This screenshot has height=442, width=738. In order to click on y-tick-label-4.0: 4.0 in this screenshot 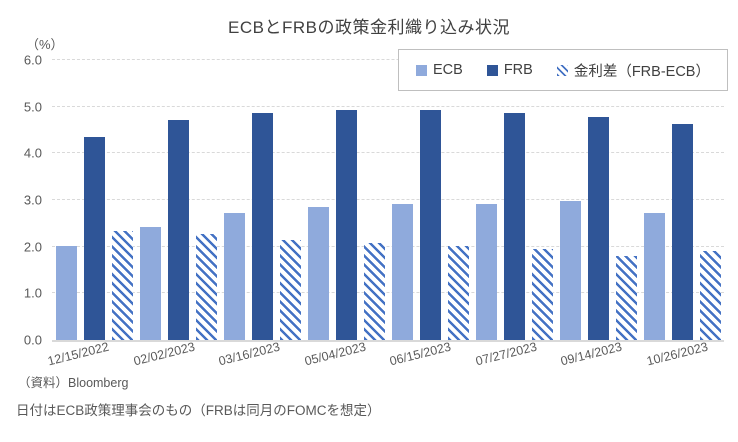, I will do `click(32, 153)`.